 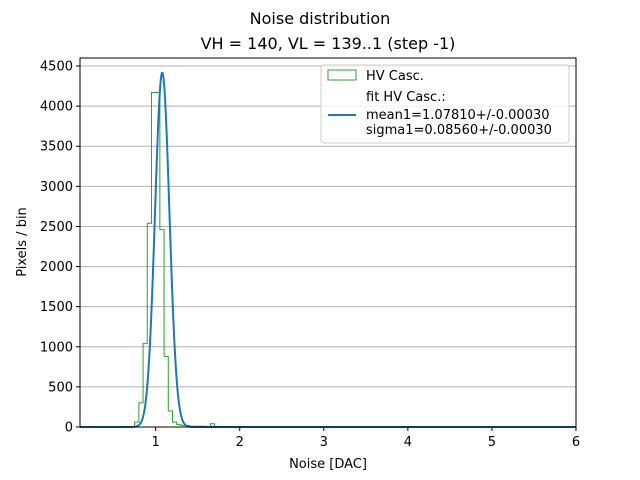 I want to click on y-axis-label: Pixels / bin, so click(x=22, y=242).